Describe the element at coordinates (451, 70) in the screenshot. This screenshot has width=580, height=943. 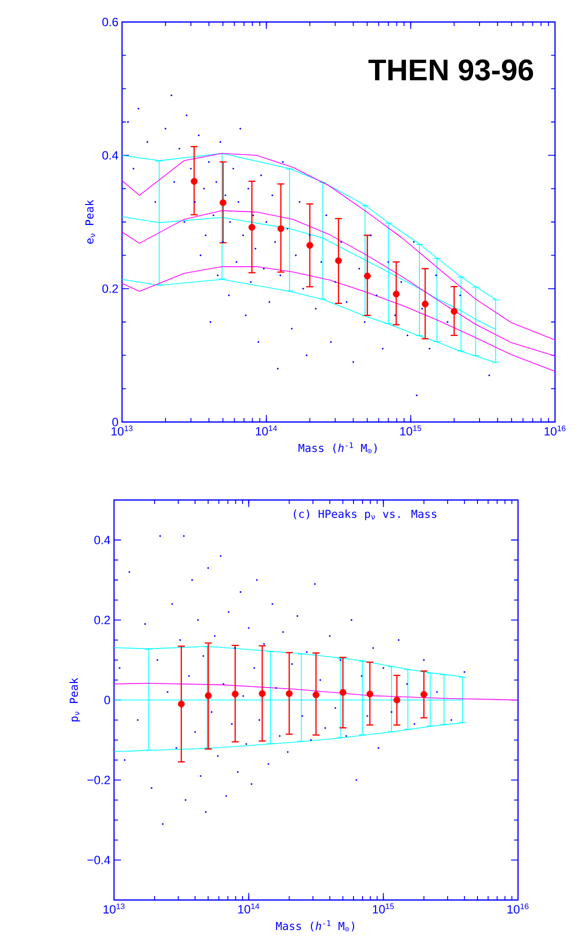
I see `text: THEN 93-96` at that location.